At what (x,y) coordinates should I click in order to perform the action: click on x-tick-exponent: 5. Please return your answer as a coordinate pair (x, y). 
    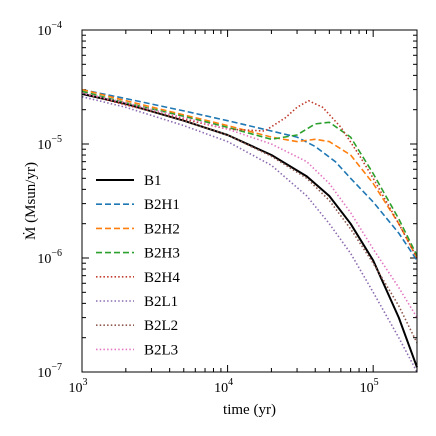
    Looking at the image, I should click on (376, 382).